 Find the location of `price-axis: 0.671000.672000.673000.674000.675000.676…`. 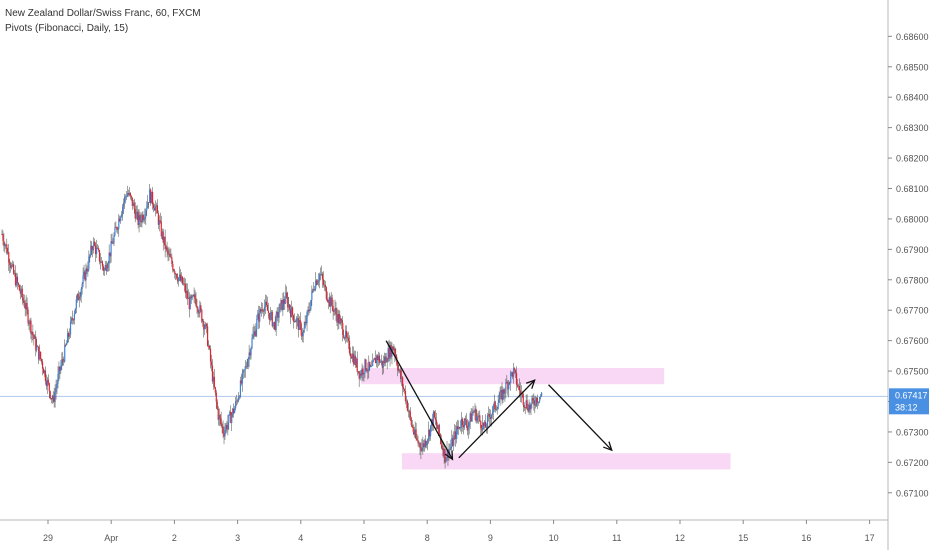

price-axis: 0.671000.672000.673000.674000.675000.676… is located at coordinates (908, 275).